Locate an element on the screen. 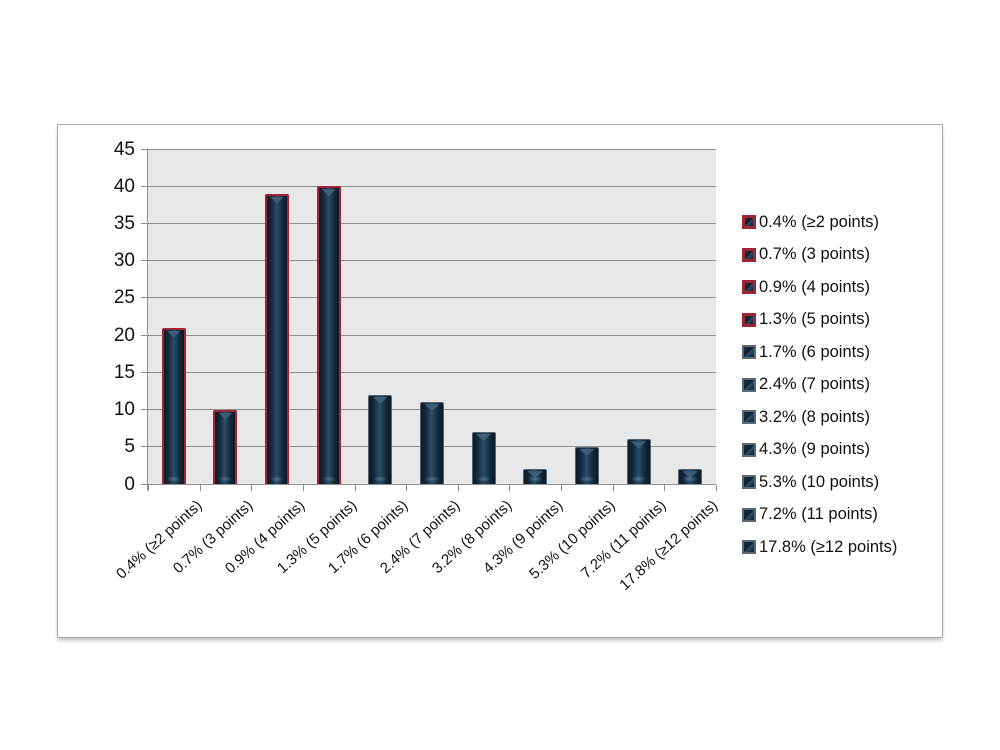  legend-item: 7.2% (11 points) is located at coordinates (819, 515).